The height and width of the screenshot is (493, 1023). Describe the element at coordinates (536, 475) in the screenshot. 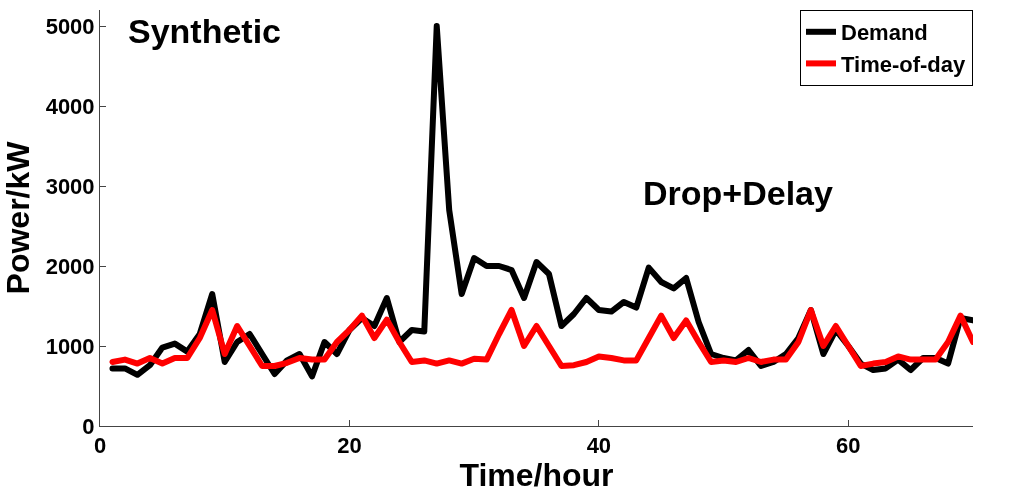

I see `x-axis-title: Time/hour` at that location.